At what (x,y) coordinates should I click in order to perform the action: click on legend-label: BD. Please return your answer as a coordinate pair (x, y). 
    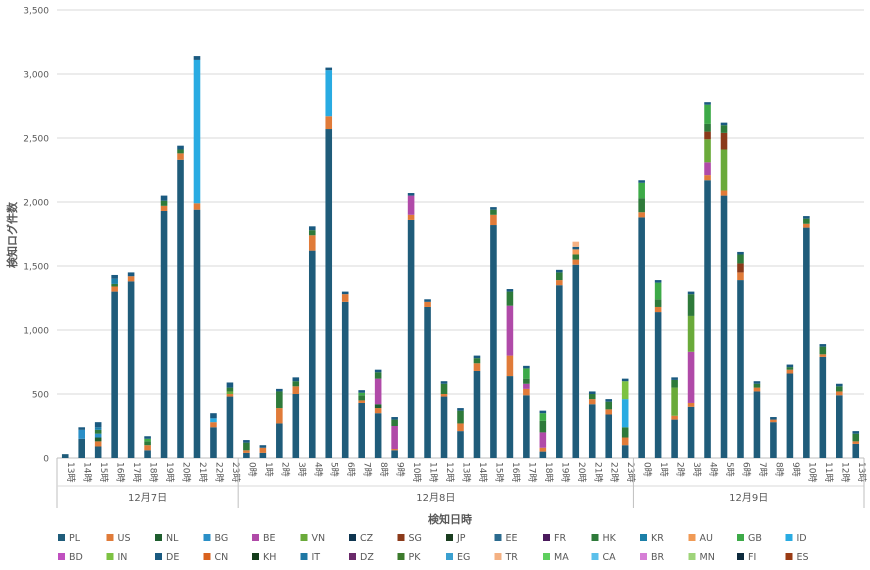
    Looking at the image, I should click on (76, 557).